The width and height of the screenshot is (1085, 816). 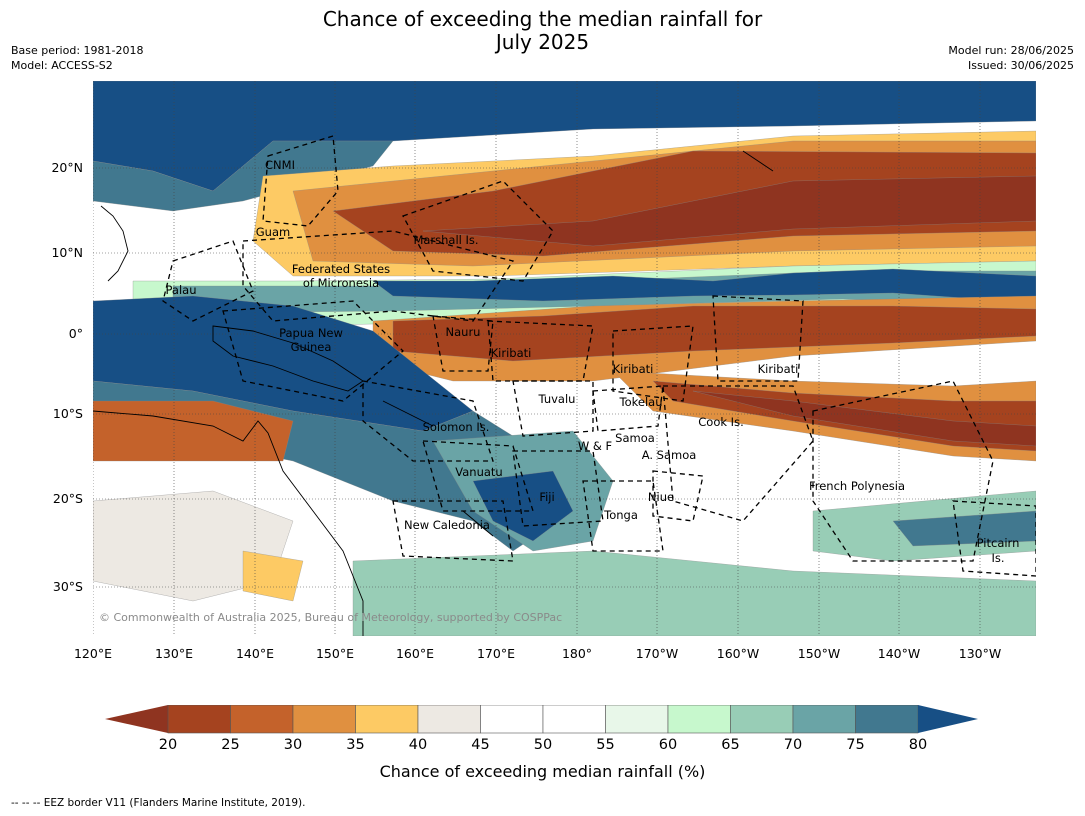 I want to click on eez-png, so click(x=313, y=351).